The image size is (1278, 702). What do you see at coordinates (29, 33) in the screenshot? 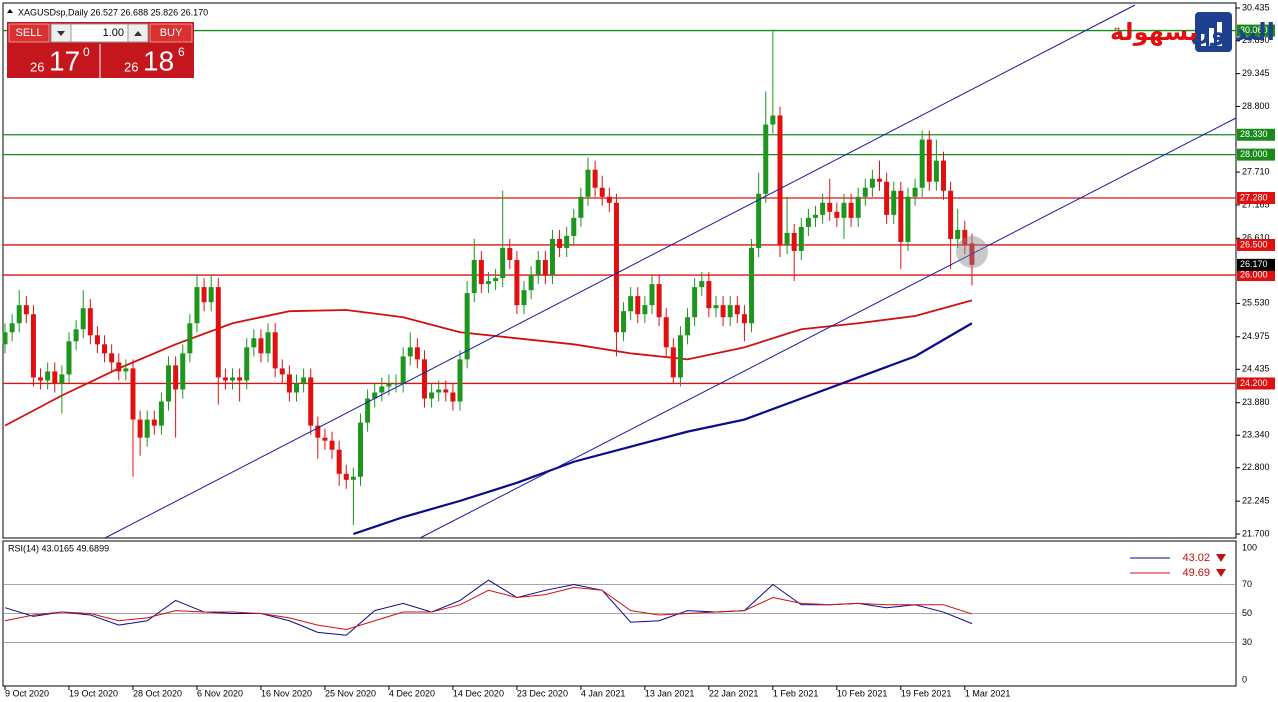
I see `sell-button` at bounding box center [29, 33].